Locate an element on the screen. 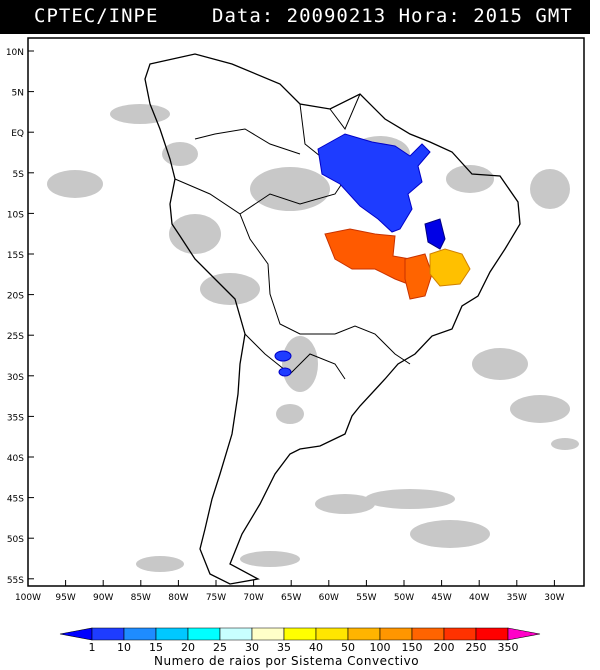  lightning-clusters is located at coordinates (372, 255).